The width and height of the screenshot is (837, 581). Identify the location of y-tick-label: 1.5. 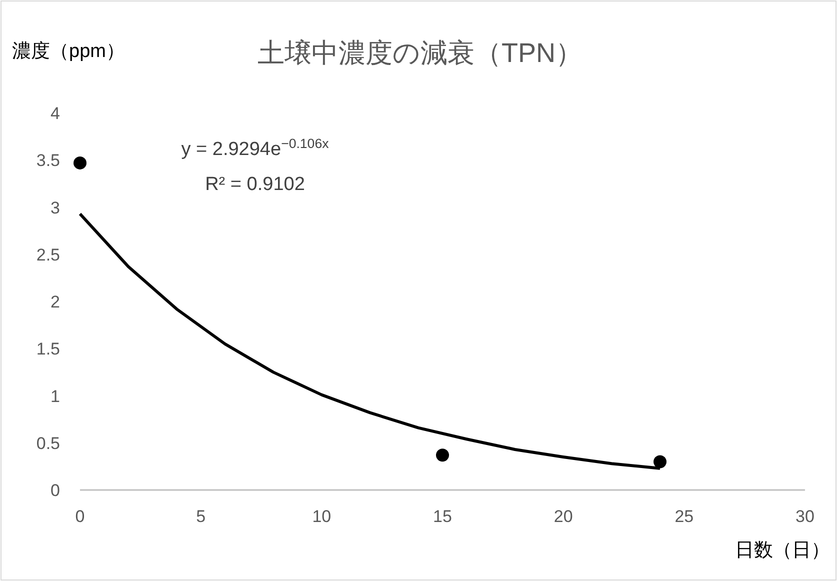
(48, 349).